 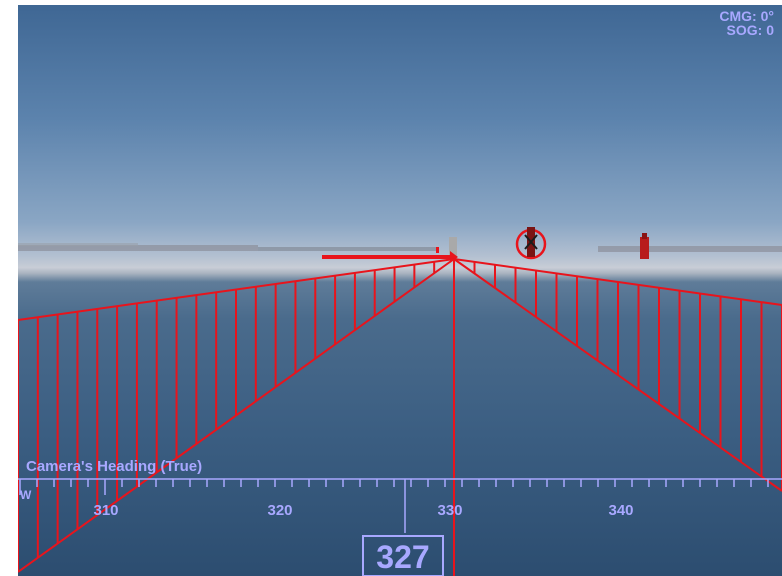 What do you see at coordinates (531, 243) in the screenshot?
I see `circled-buoy-icon` at bounding box center [531, 243].